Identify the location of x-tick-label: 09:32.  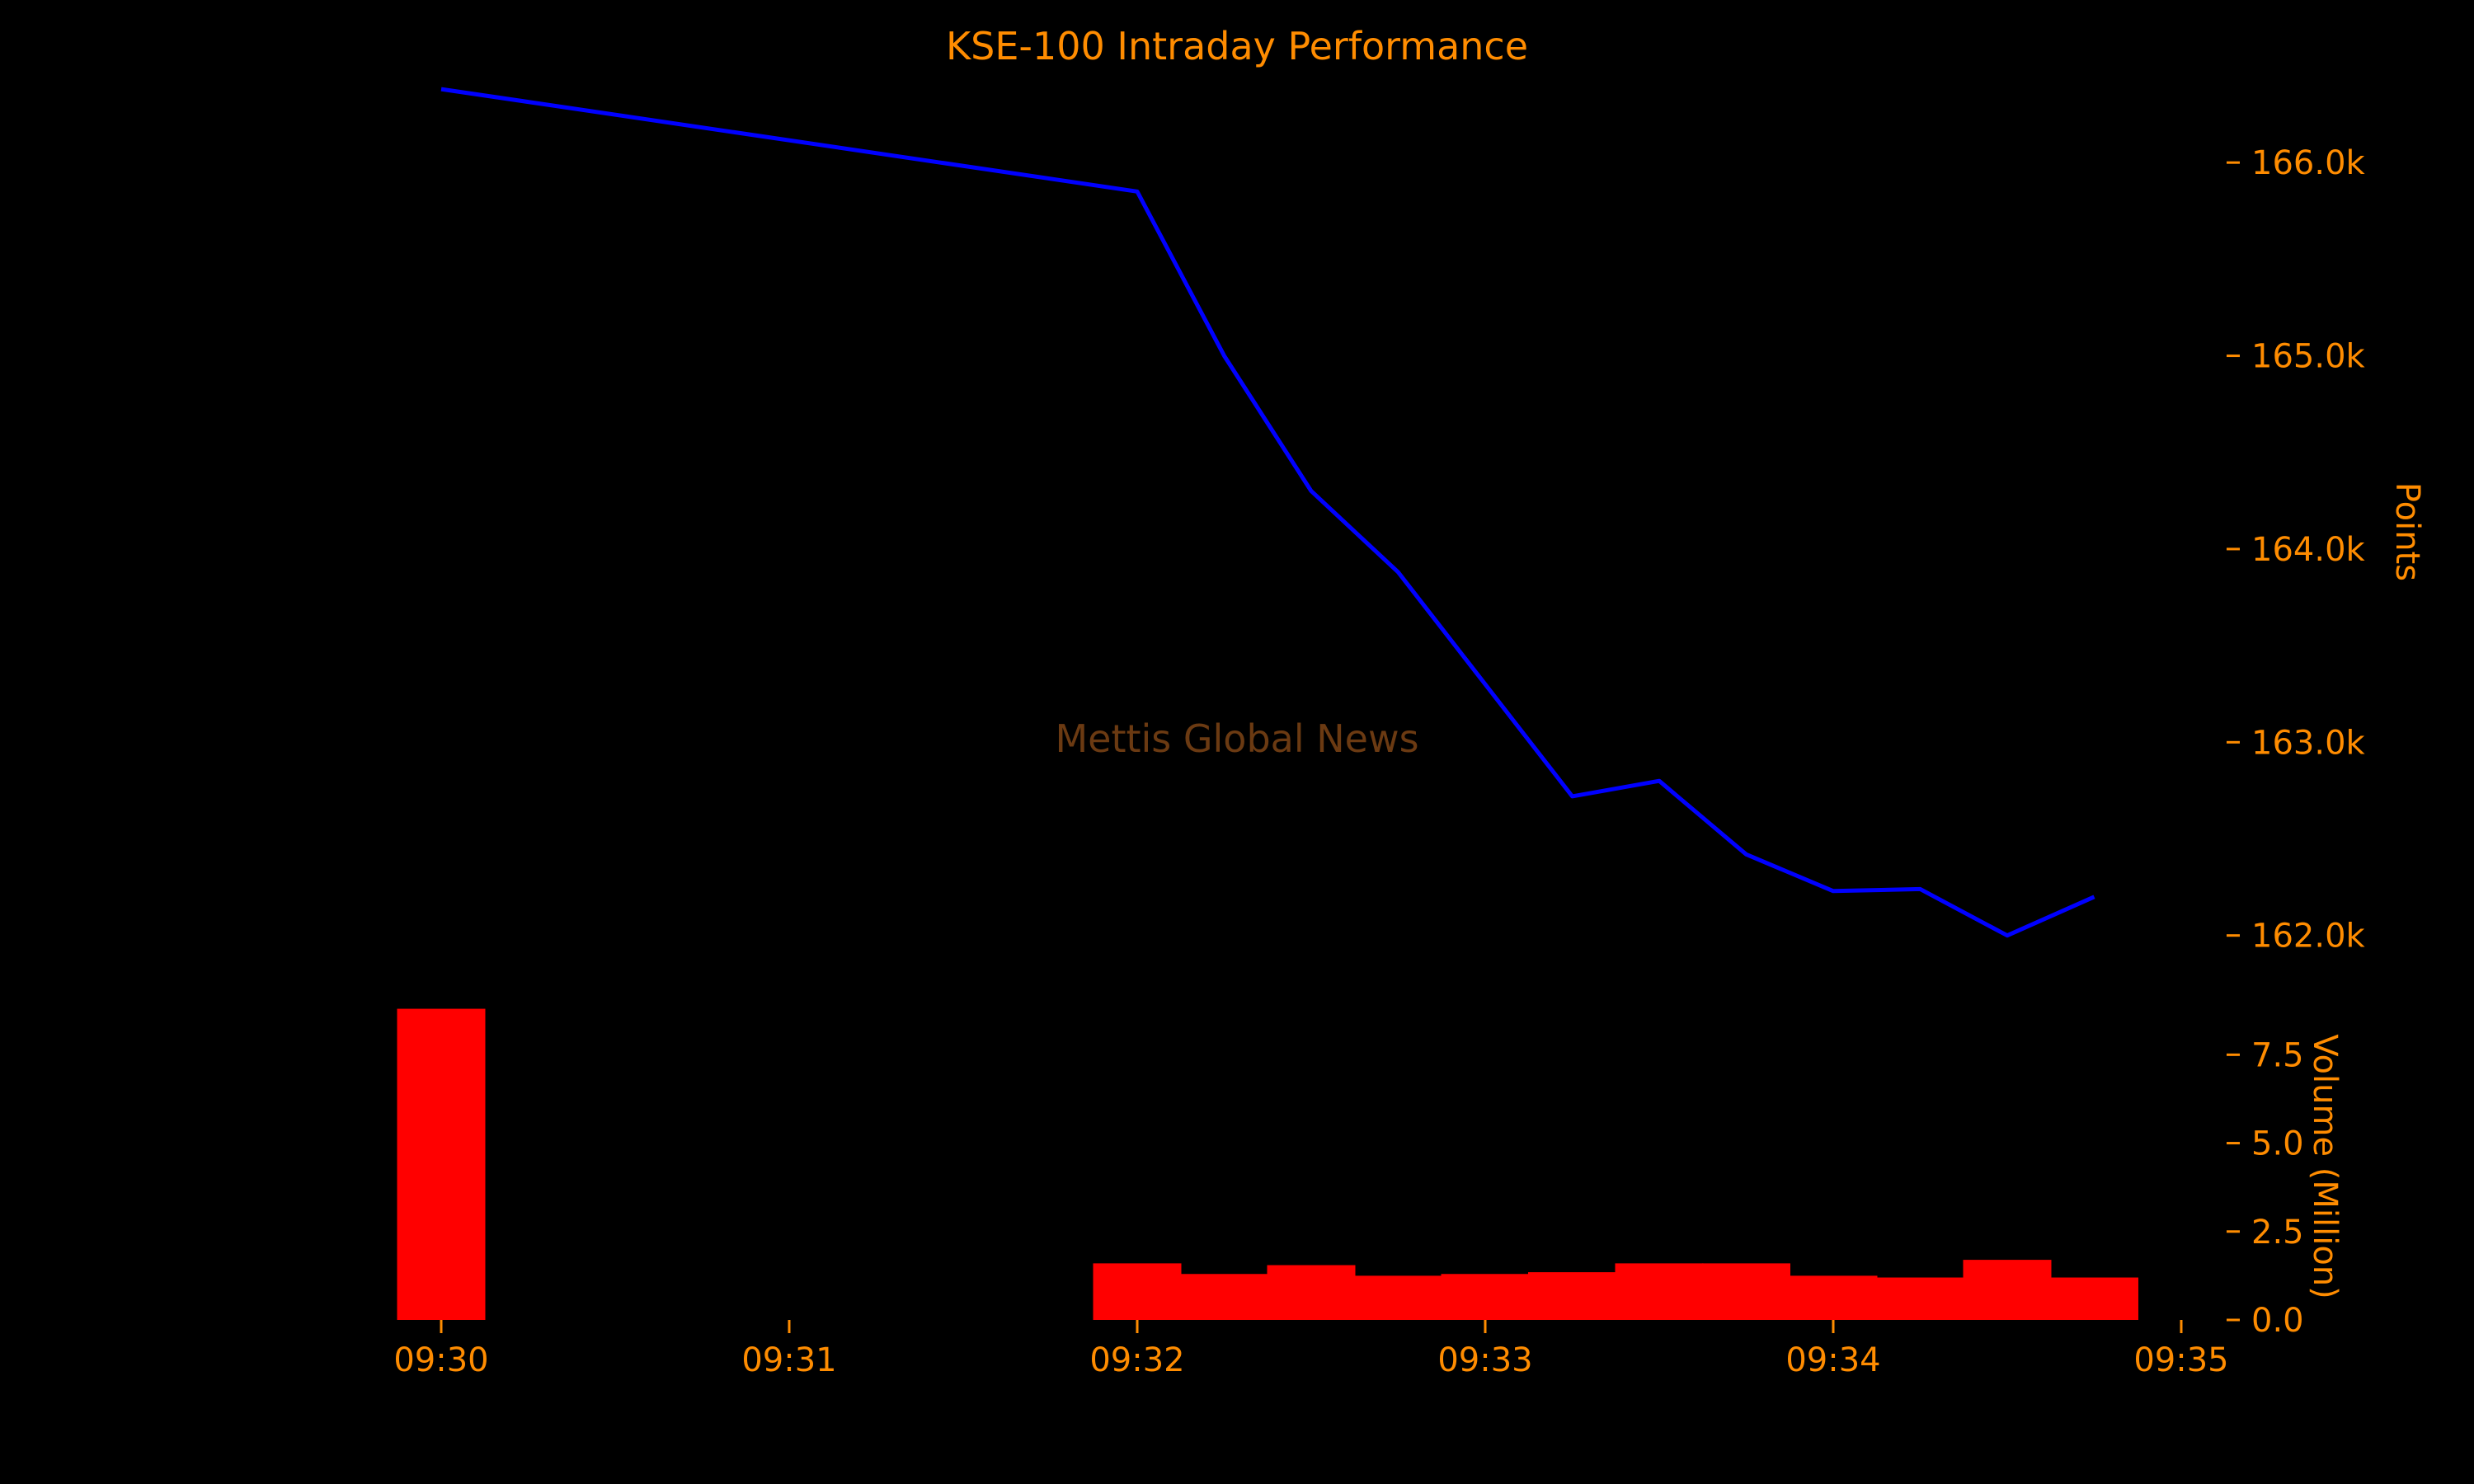
(1136, 1360).